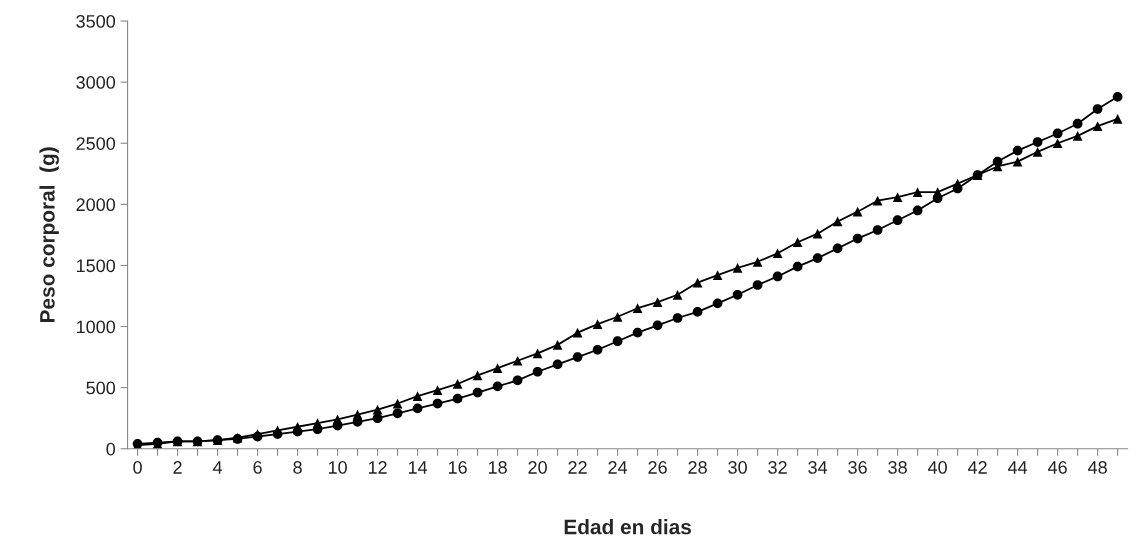 This screenshot has height=554, width=1139. I want to click on x-tick-label: 6, so click(257, 467).